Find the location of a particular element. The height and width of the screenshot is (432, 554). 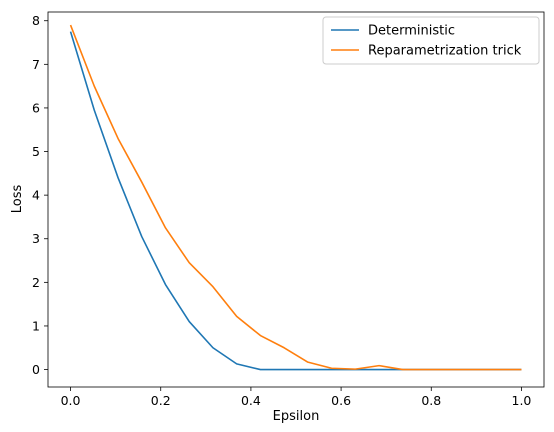

x-tick-label: 0.8 is located at coordinates (431, 400).